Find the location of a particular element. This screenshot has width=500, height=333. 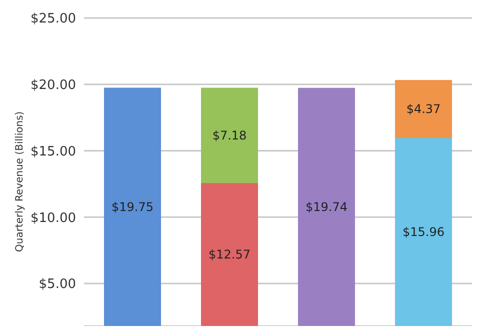

data-label: $12.57 is located at coordinates (229, 255).